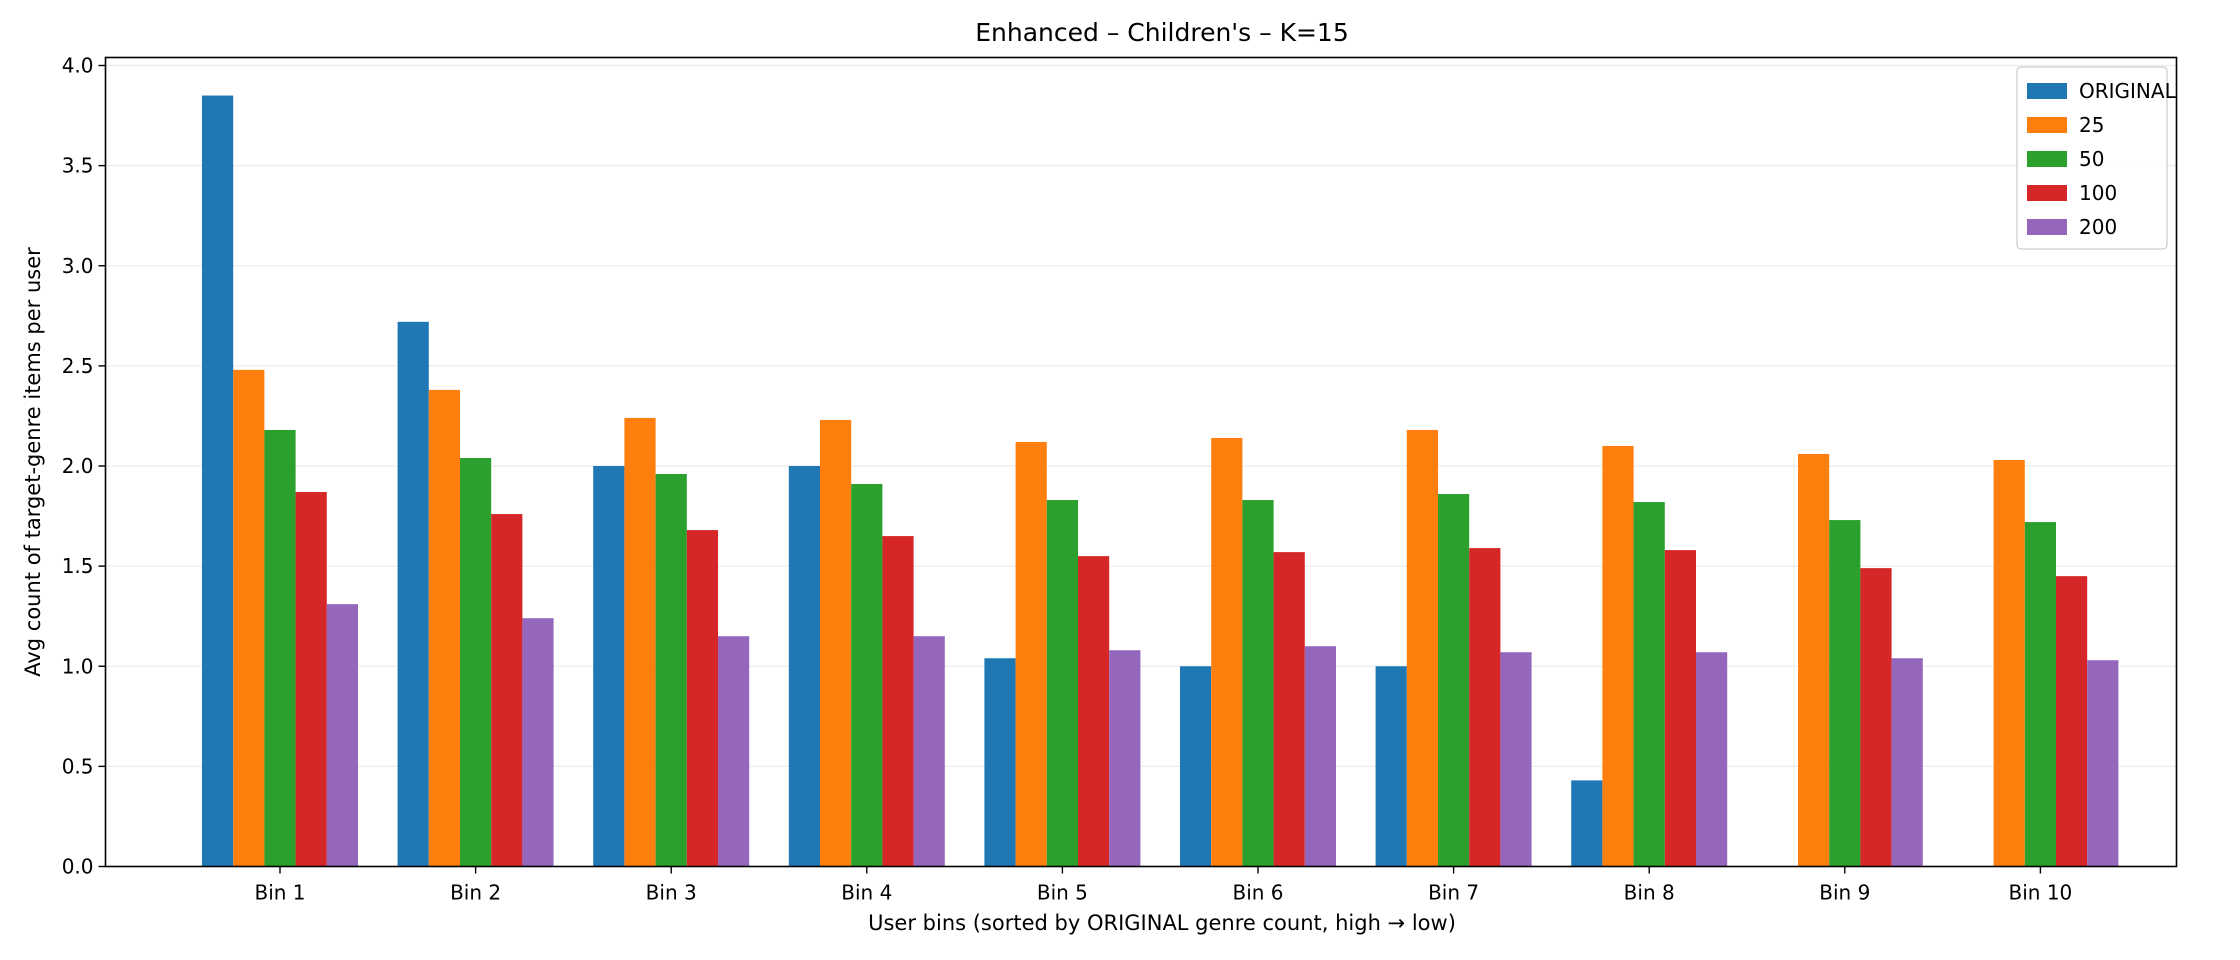  I want to click on y-tick-label: 2.0, so click(78, 466).